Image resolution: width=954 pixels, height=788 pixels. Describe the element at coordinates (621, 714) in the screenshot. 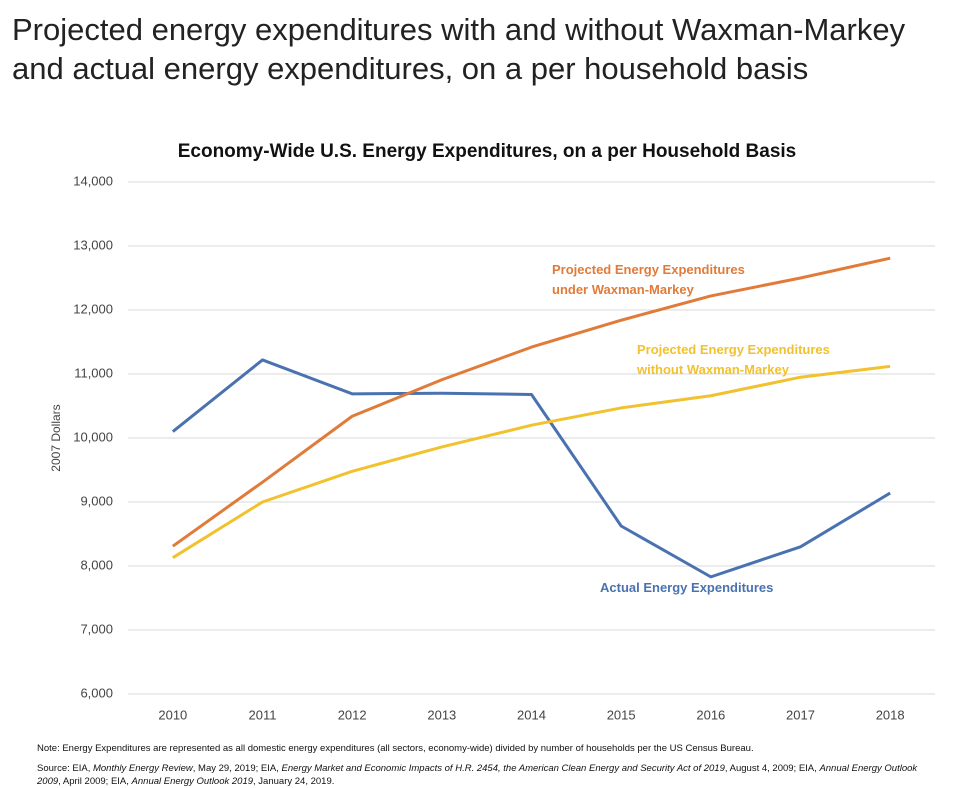

I see `x-tick-label: 2015` at that location.